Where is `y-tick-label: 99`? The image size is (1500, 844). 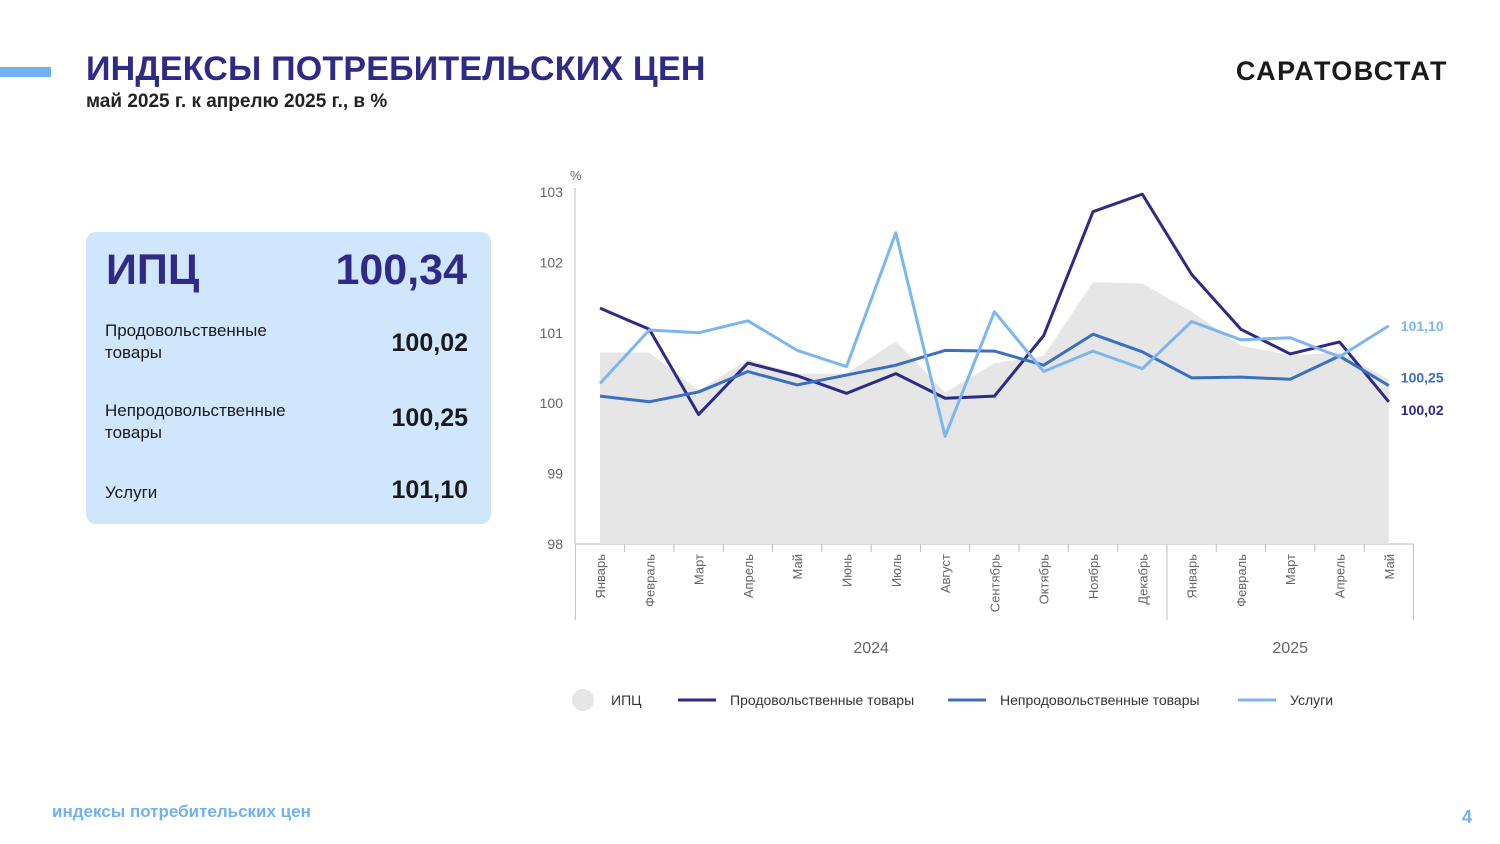 y-tick-label: 99 is located at coordinates (555, 474).